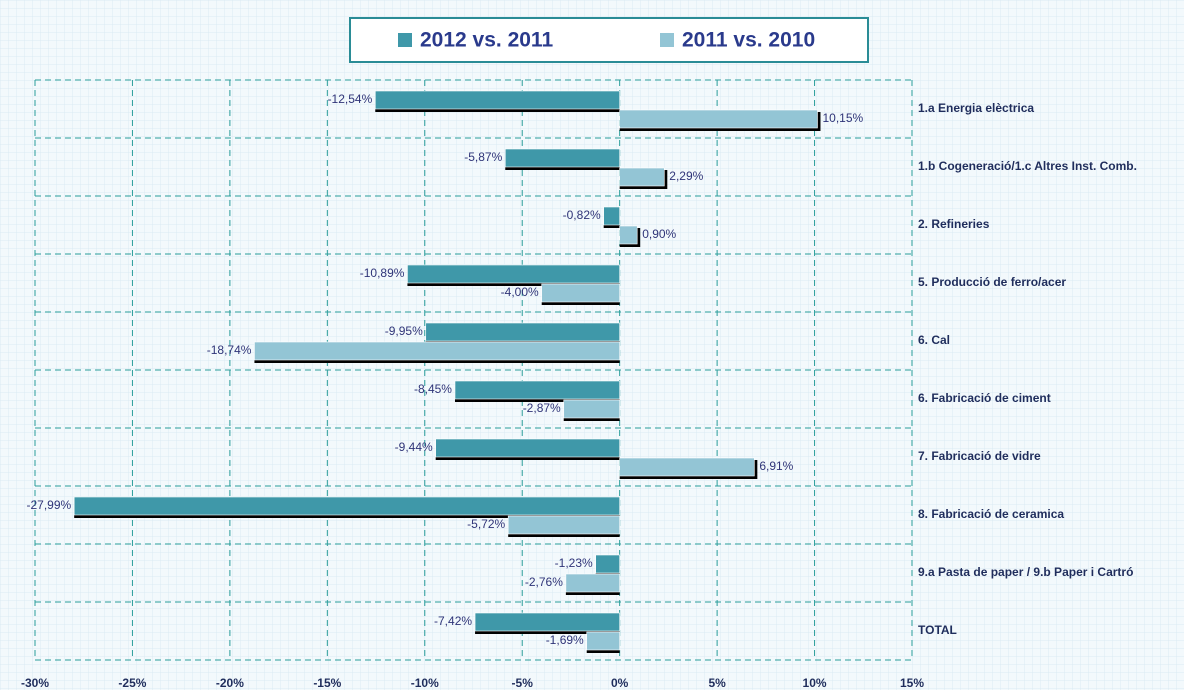  I want to click on x-tick-label: -25%, so click(132, 683).